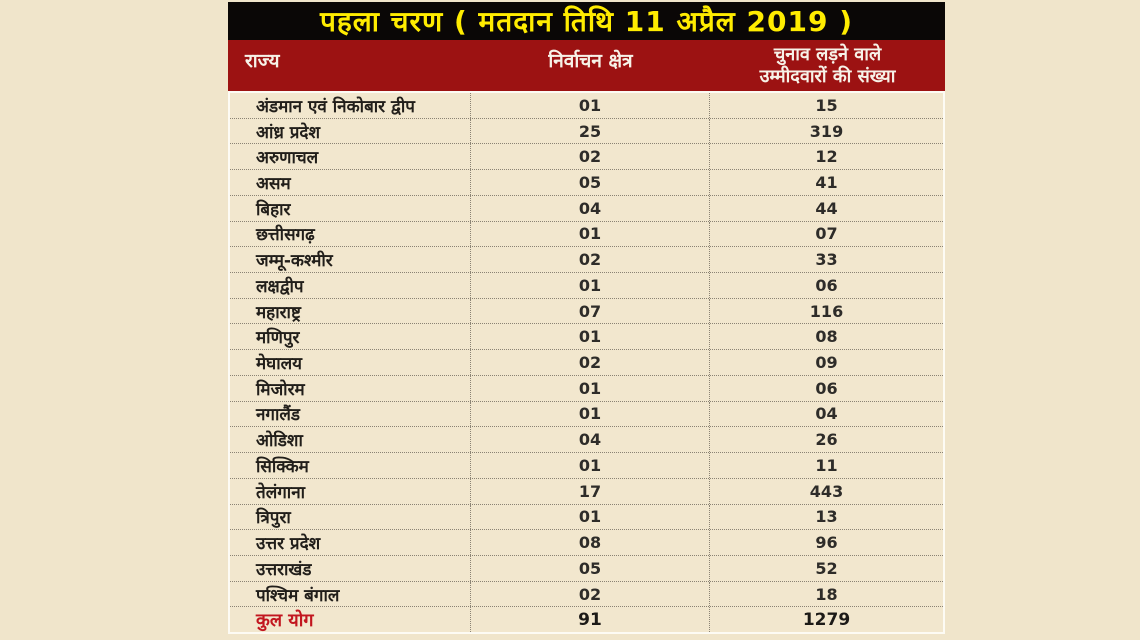  I want to click on table-row: महाराष्ट्र 07 116, so click(586, 311).